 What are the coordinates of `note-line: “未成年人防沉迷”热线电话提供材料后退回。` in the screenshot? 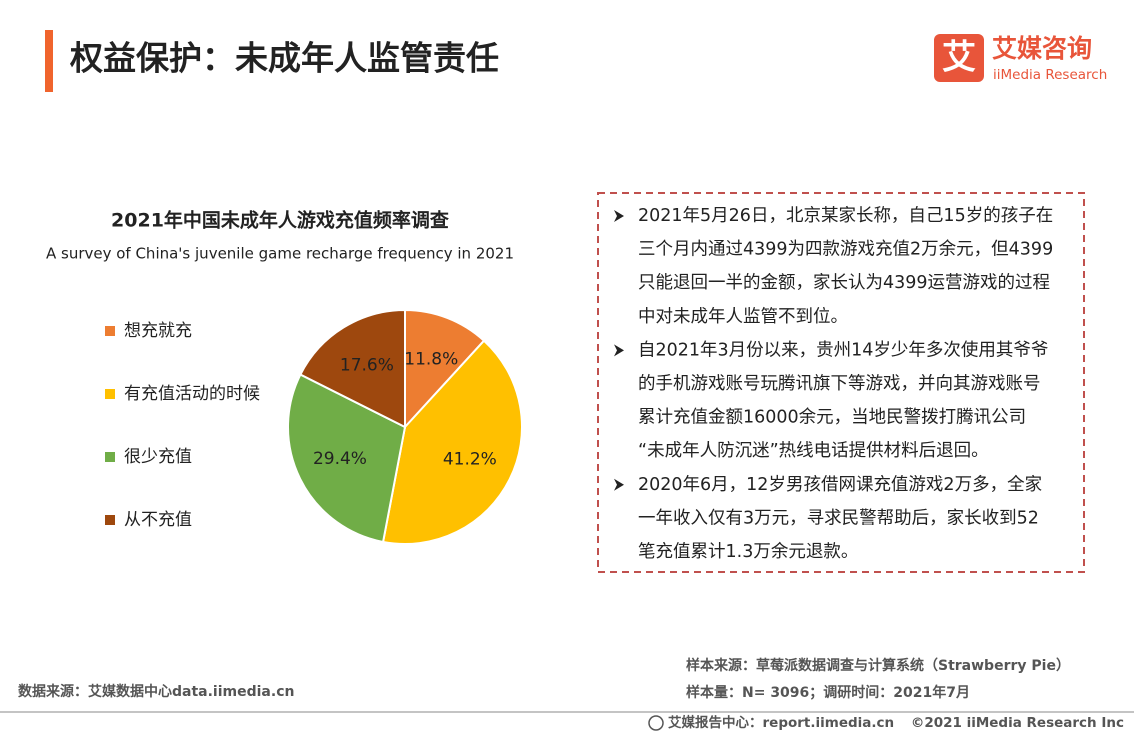 It's located at (813, 451).